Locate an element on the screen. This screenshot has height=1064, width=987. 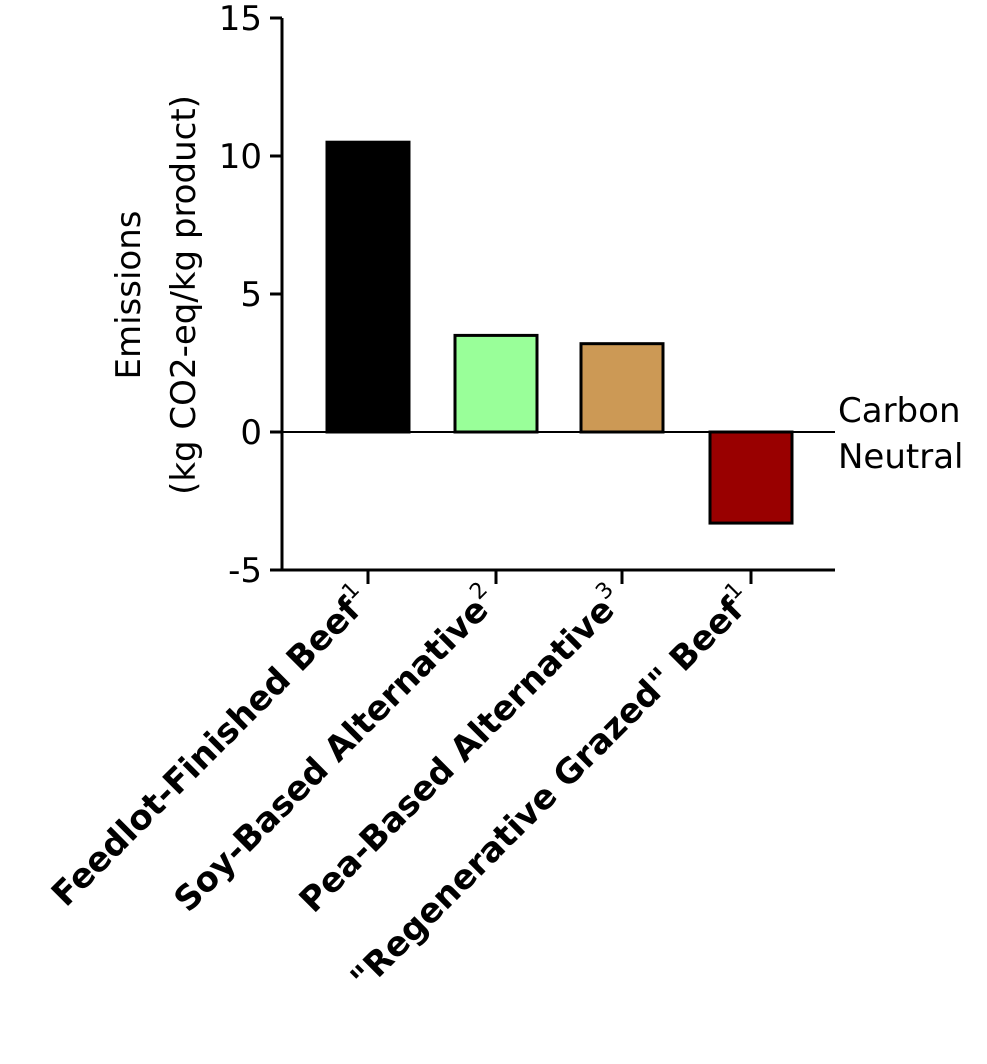
y-axis-ticks: -5 0 5 10 15 is located at coordinates (250, 295).